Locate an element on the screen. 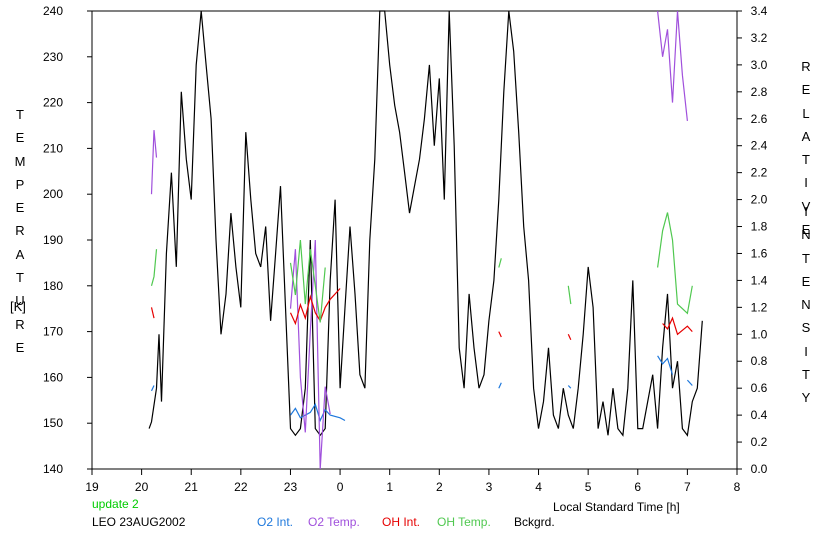  y-right-label-letter-b-3: E is located at coordinates (806, 281).